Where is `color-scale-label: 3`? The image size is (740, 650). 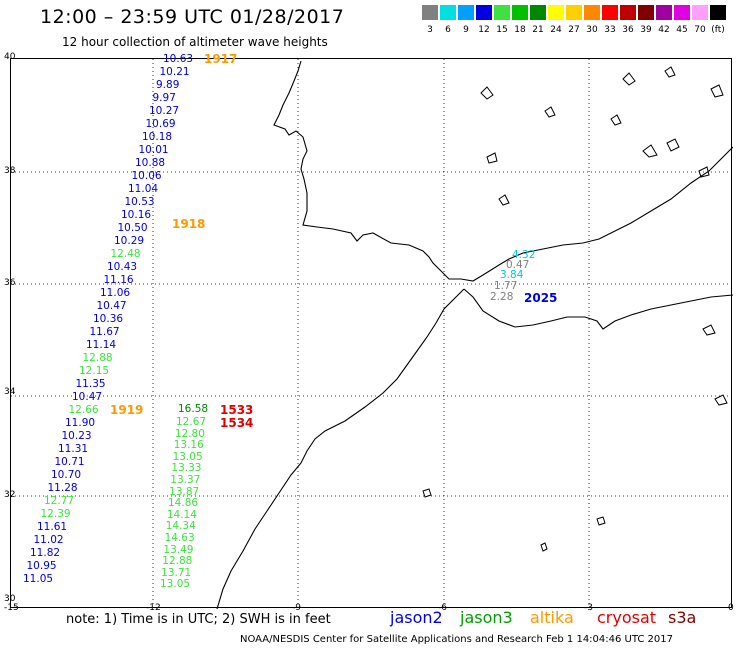 color-scale-label: 3 is located at coordinates (430, 30).